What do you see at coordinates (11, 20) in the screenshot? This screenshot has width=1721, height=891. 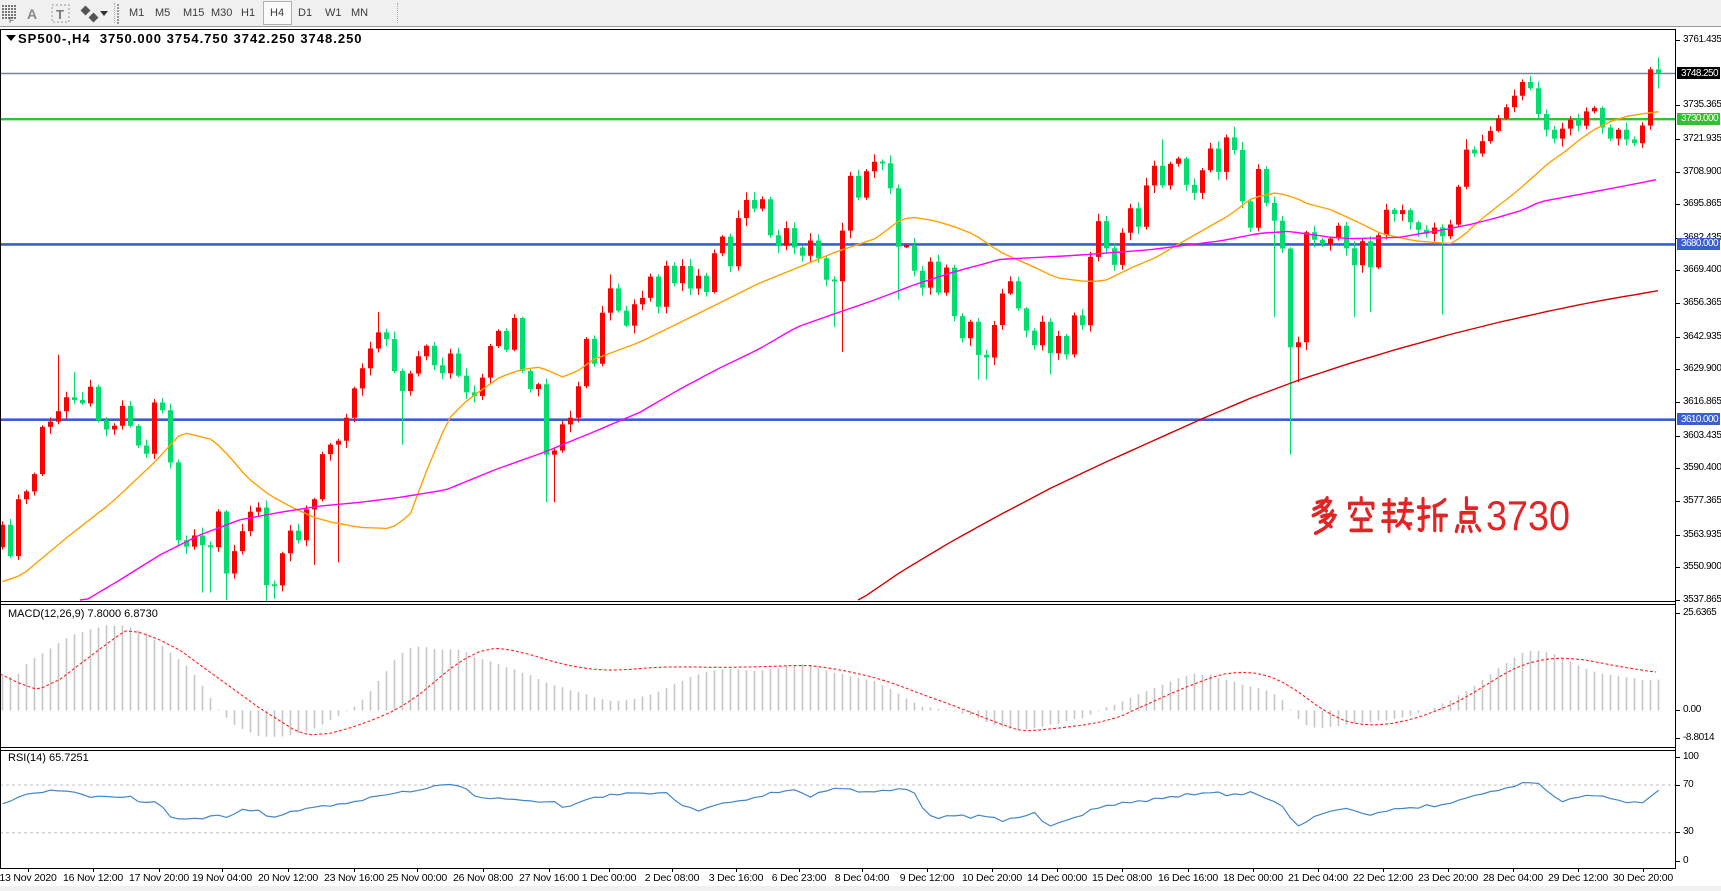 I see `svg-text: F` at bounding box center [11, 20].